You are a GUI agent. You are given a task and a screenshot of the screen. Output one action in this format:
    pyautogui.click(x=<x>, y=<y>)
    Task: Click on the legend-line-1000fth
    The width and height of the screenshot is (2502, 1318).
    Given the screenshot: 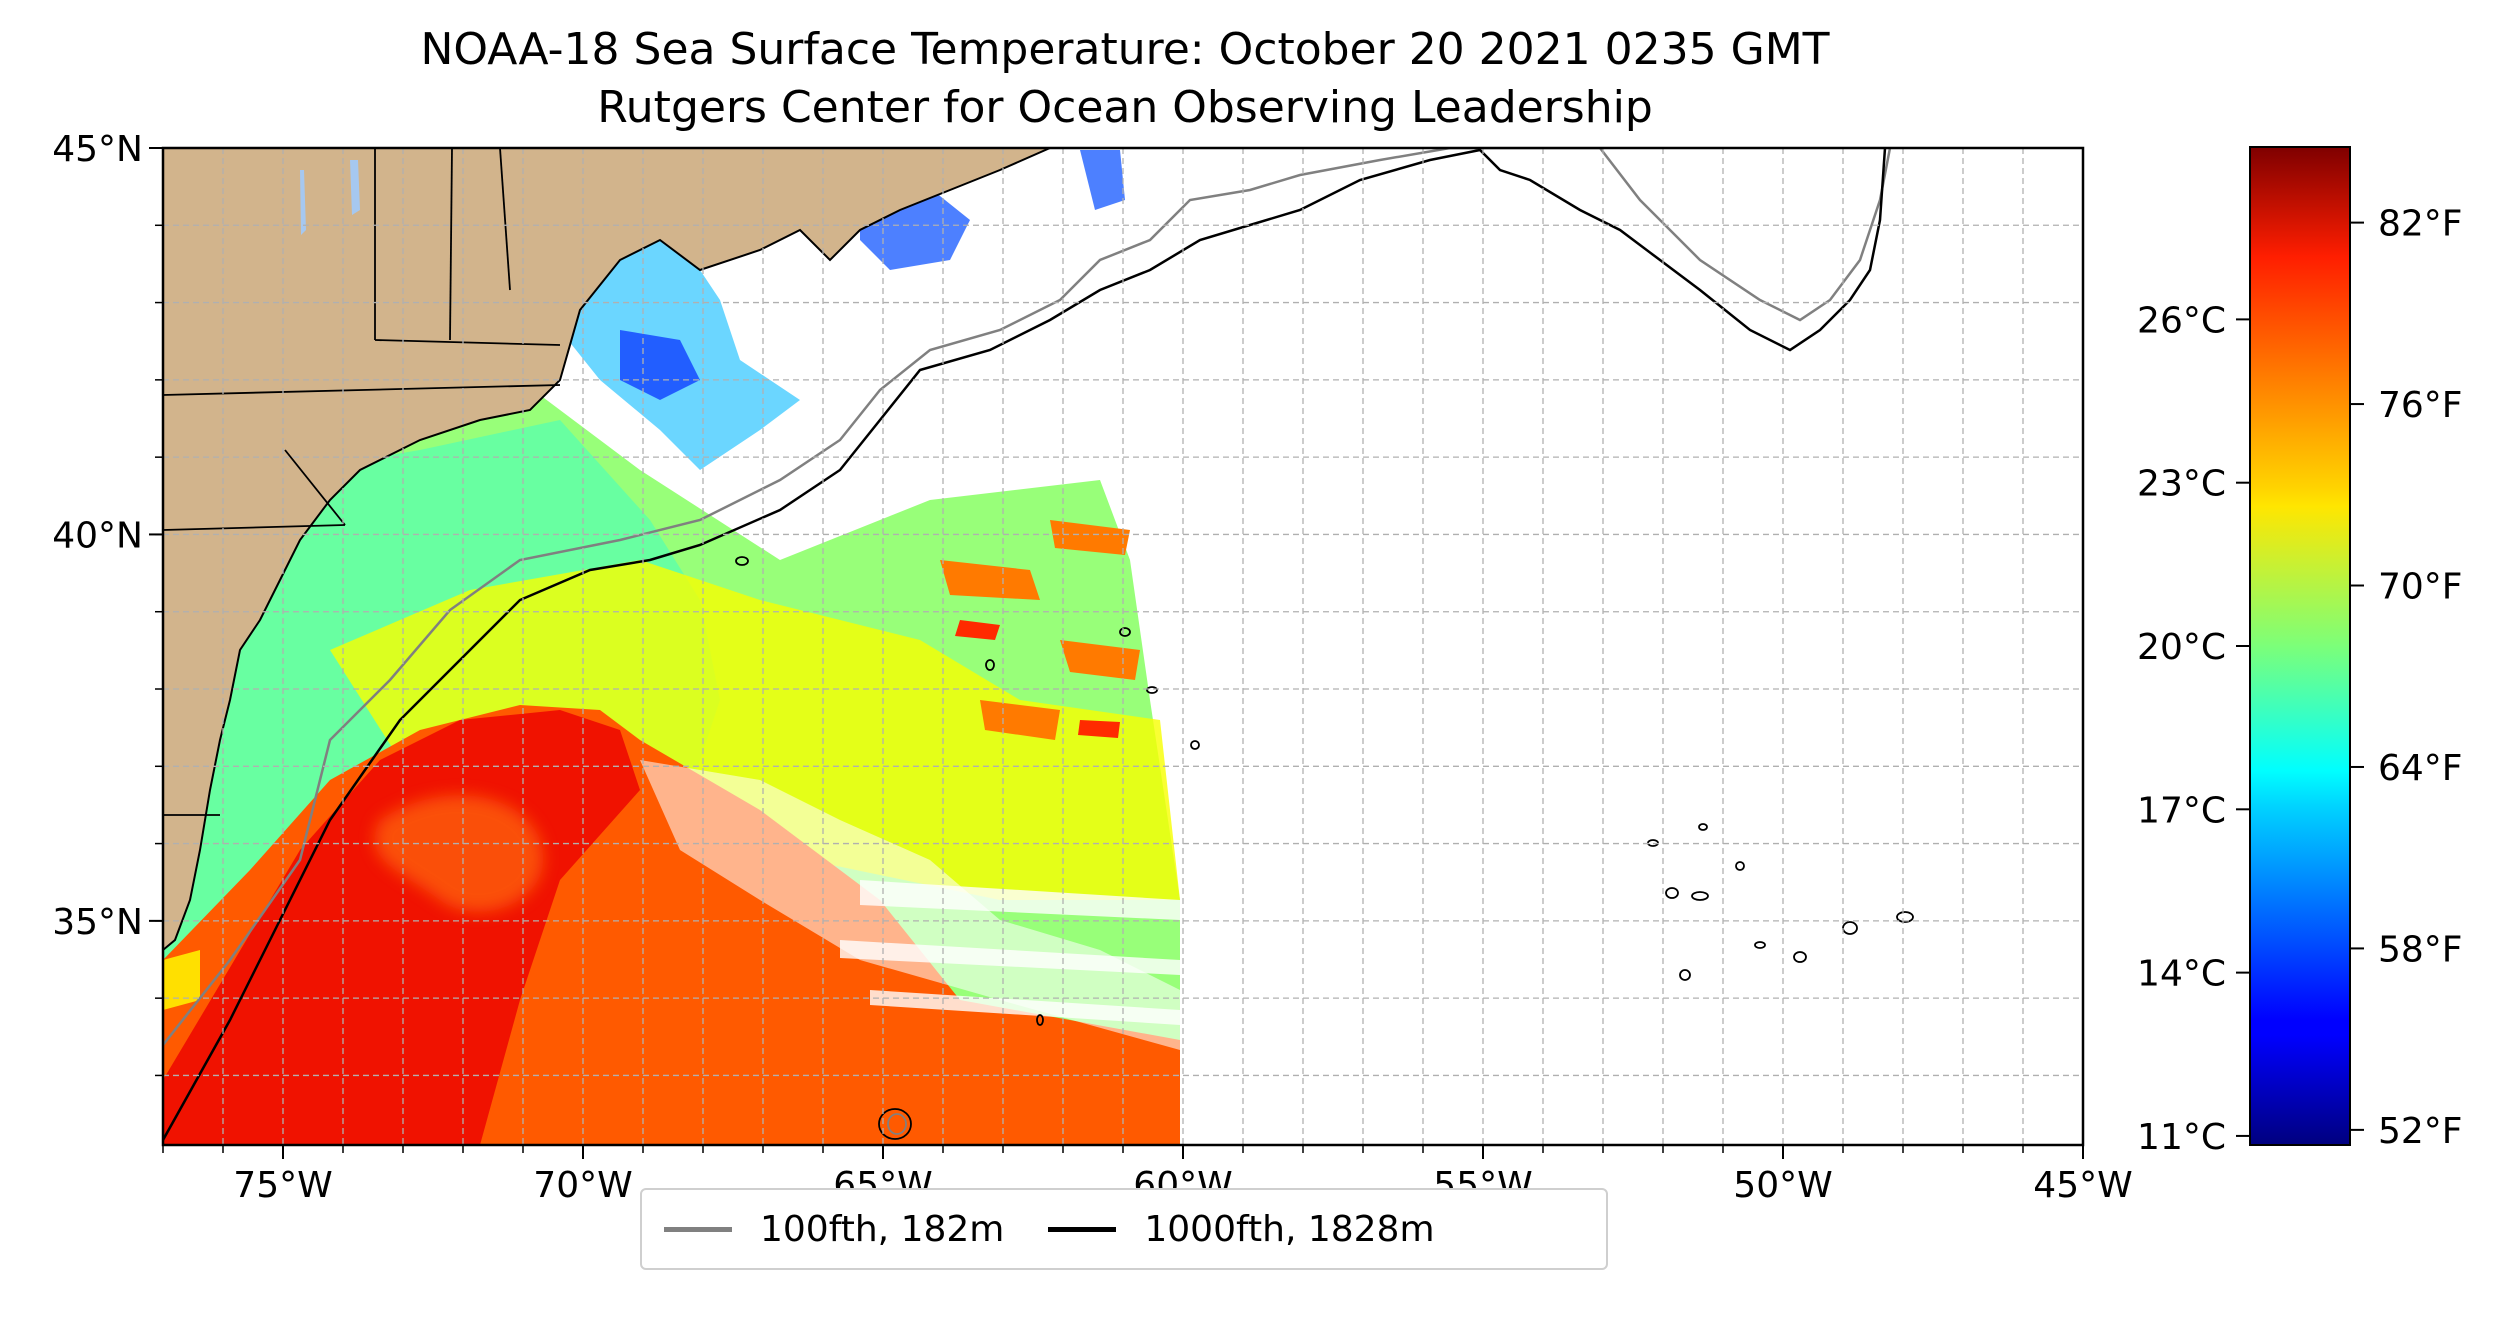 What is the action you would take?
    pyautogui.click(x=1082, y=1229)
    